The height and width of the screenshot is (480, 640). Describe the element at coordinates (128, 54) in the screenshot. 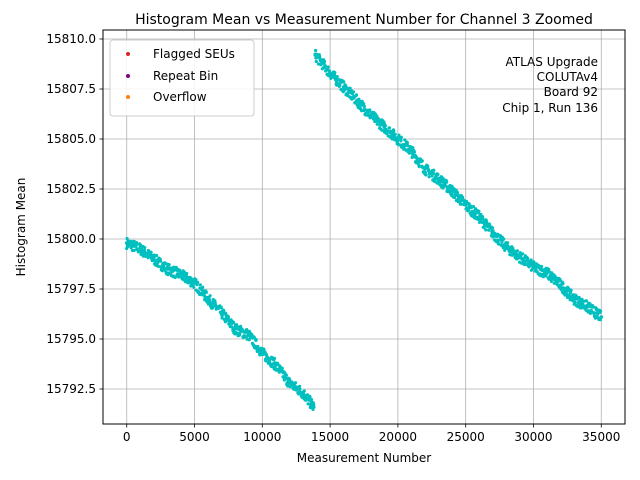

I see `legend-marker-flagged-seus` at that location.